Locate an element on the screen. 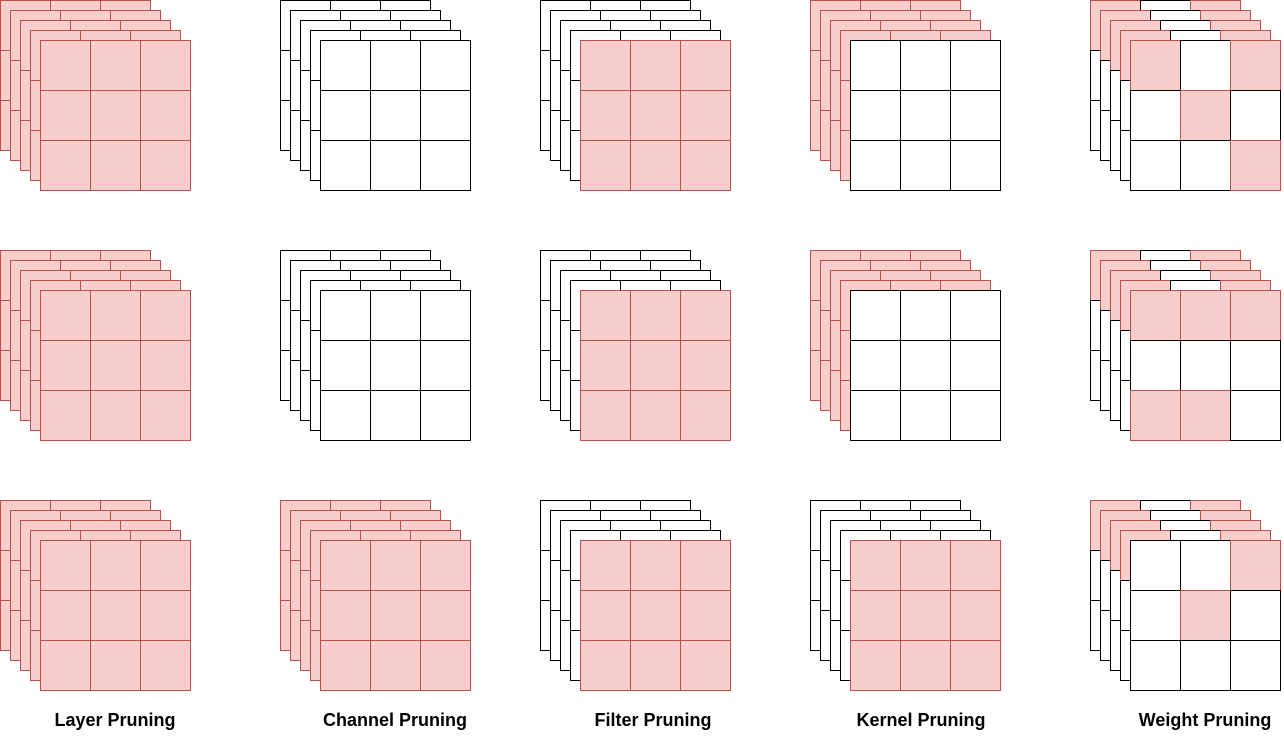 This screenshot has width=1284, height=736. pruning-type-label: Layer Pruning is located at coordinates (114, 720).